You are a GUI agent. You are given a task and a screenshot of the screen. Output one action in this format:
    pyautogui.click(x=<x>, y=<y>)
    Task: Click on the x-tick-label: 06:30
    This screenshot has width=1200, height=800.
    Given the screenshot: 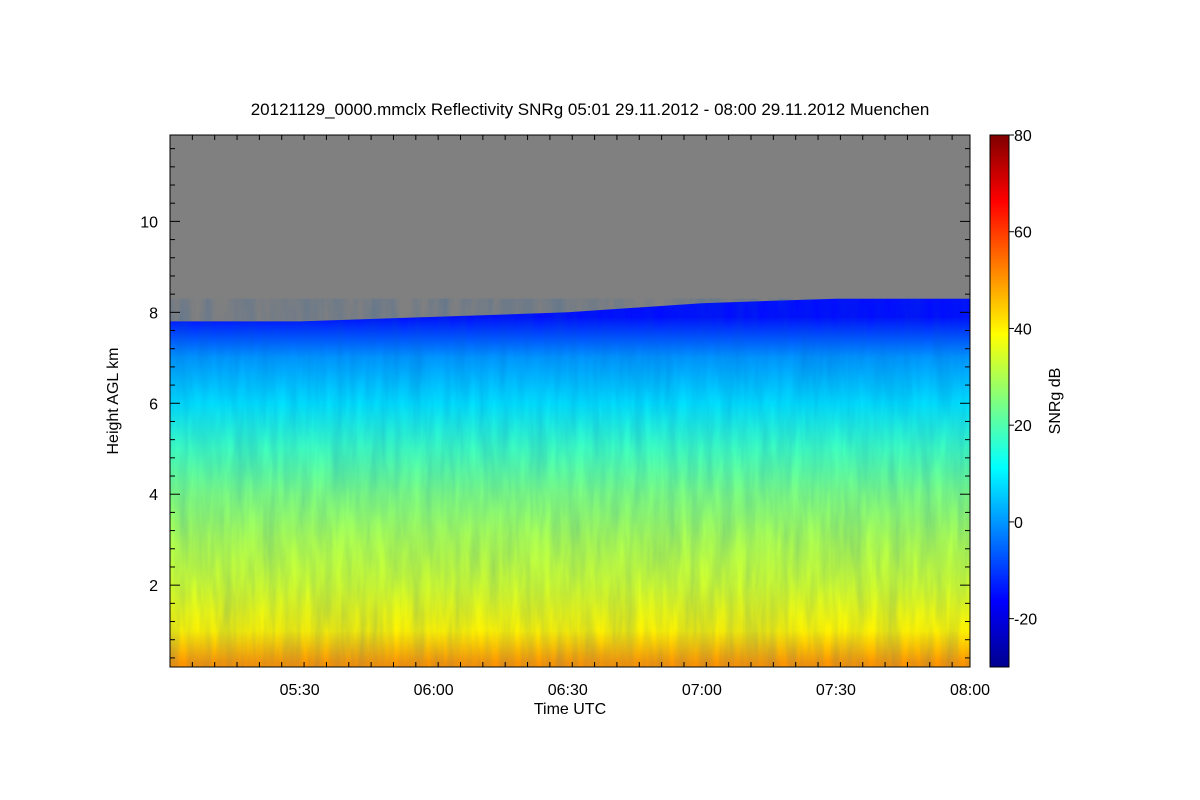 What is the action you would take?
    pyautogui.click(x=568, y=690)
    